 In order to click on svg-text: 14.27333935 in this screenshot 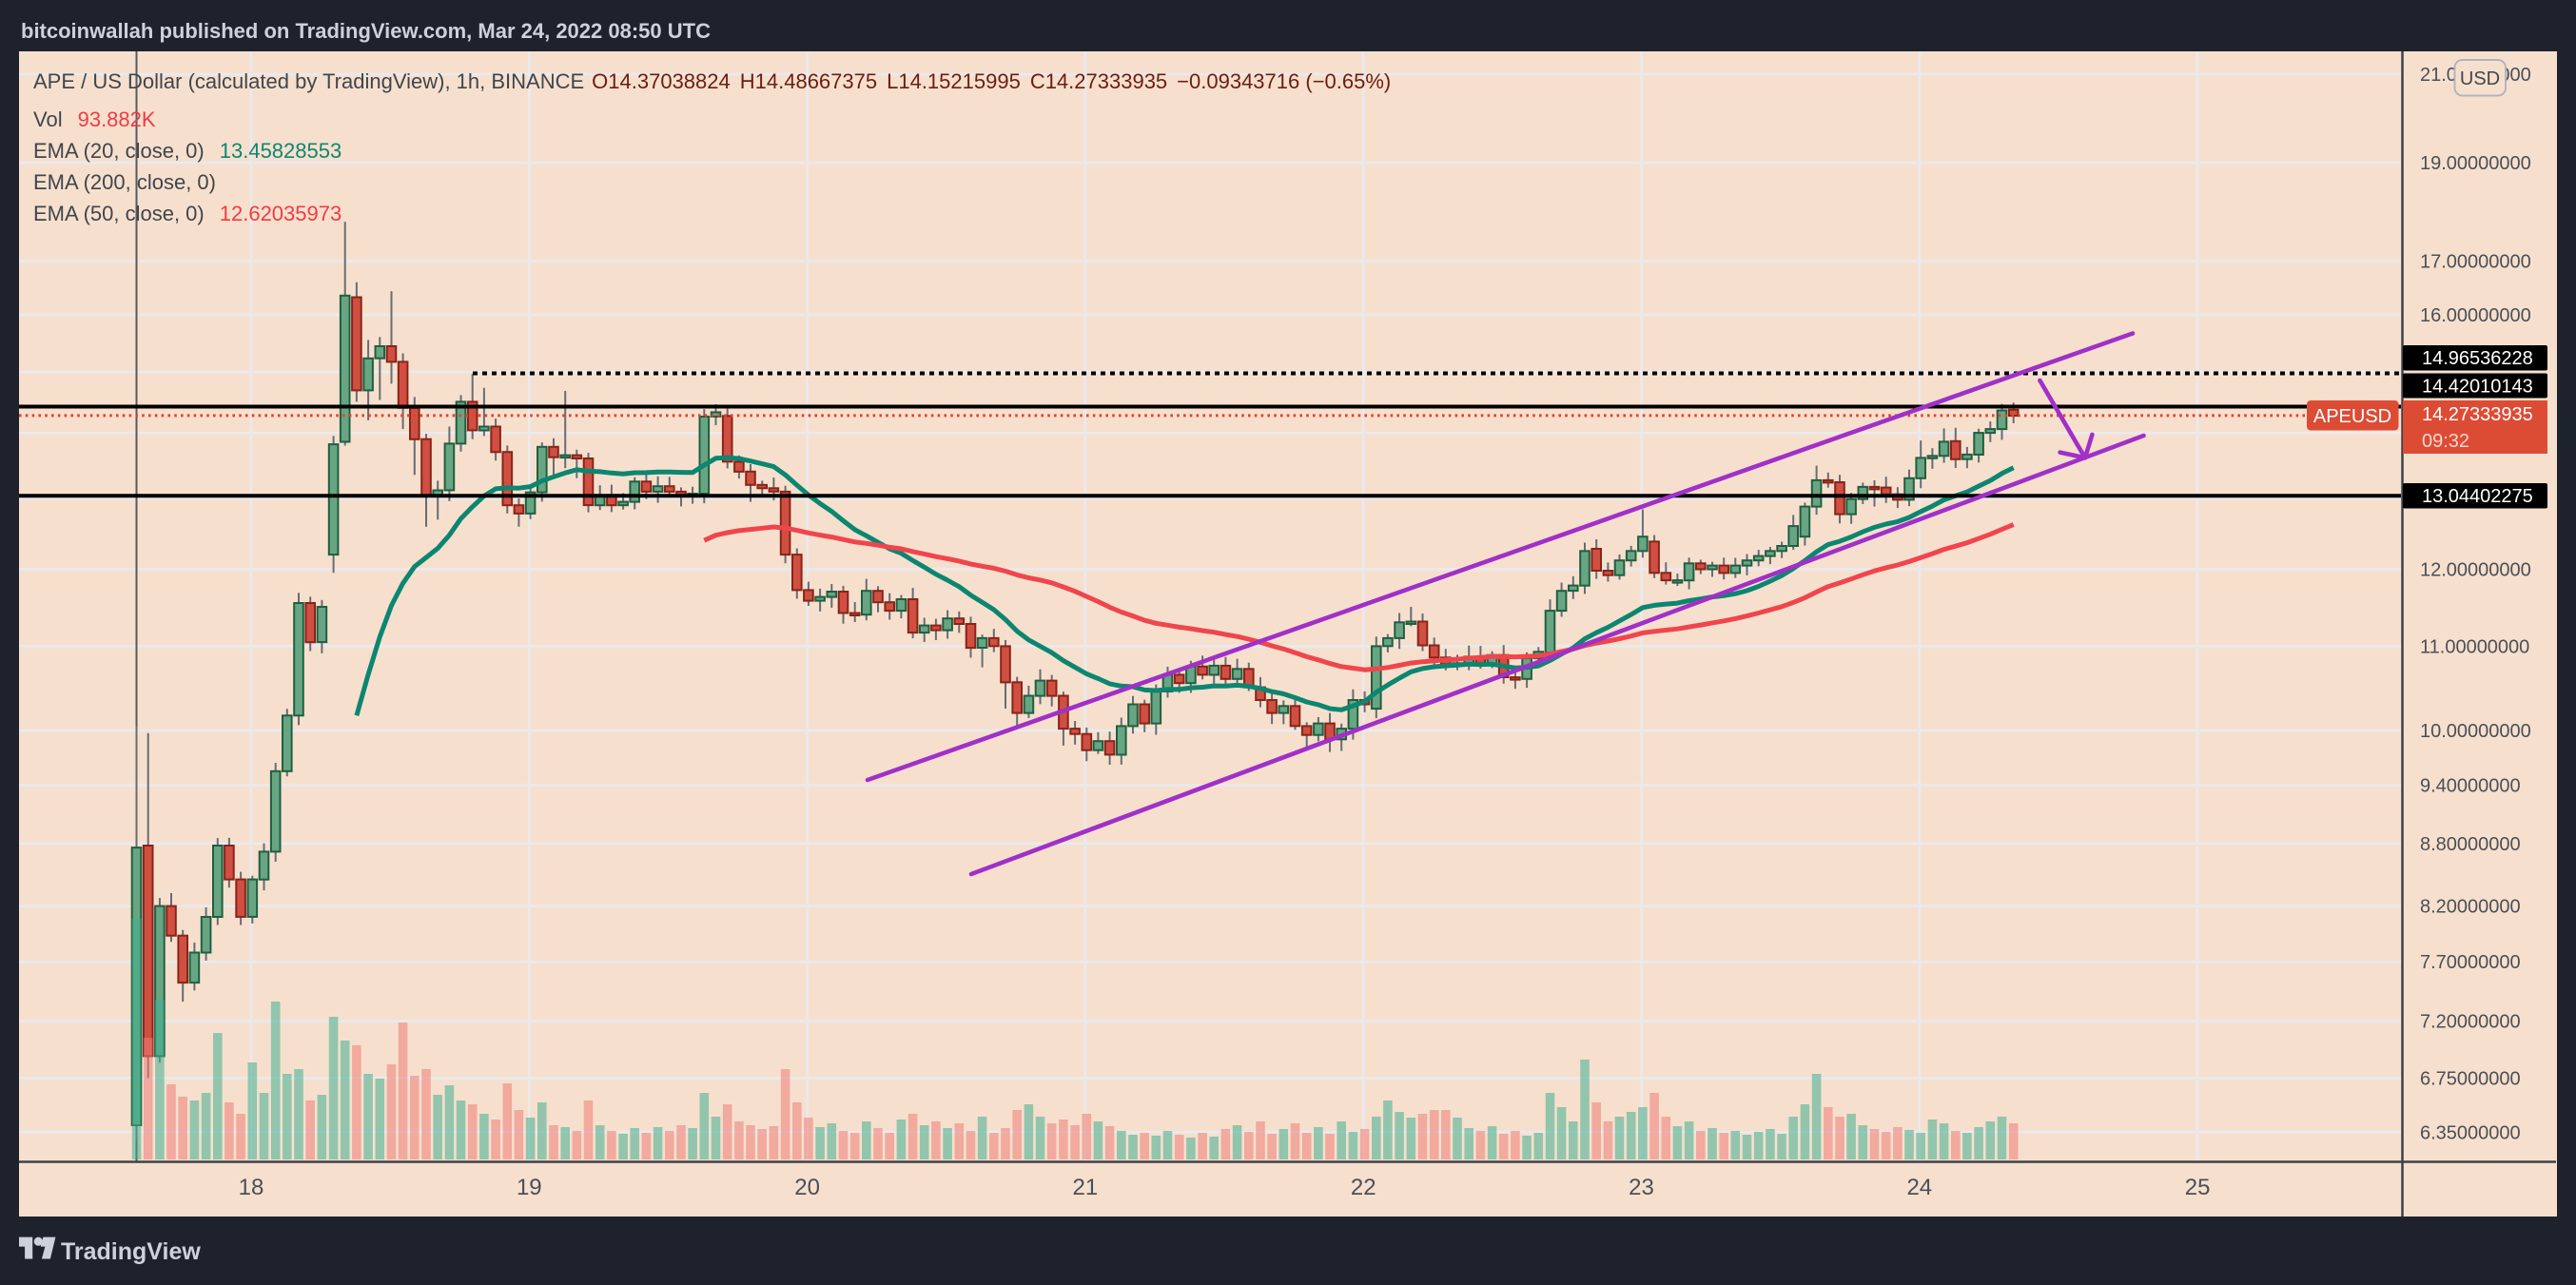, I will do `click(2477, 414)`.